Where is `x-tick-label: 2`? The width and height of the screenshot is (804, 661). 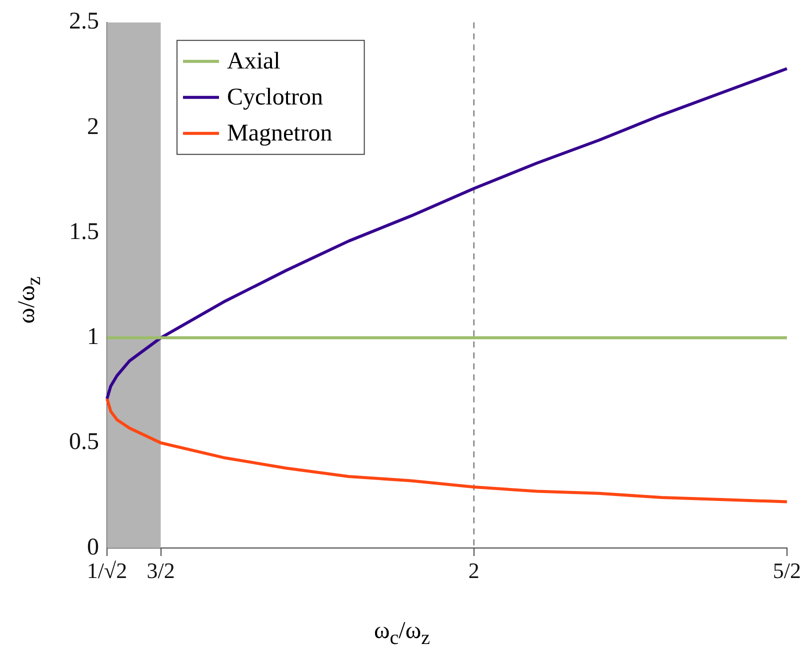 x-tick-label: 2 is located at coordinates (474, 570).